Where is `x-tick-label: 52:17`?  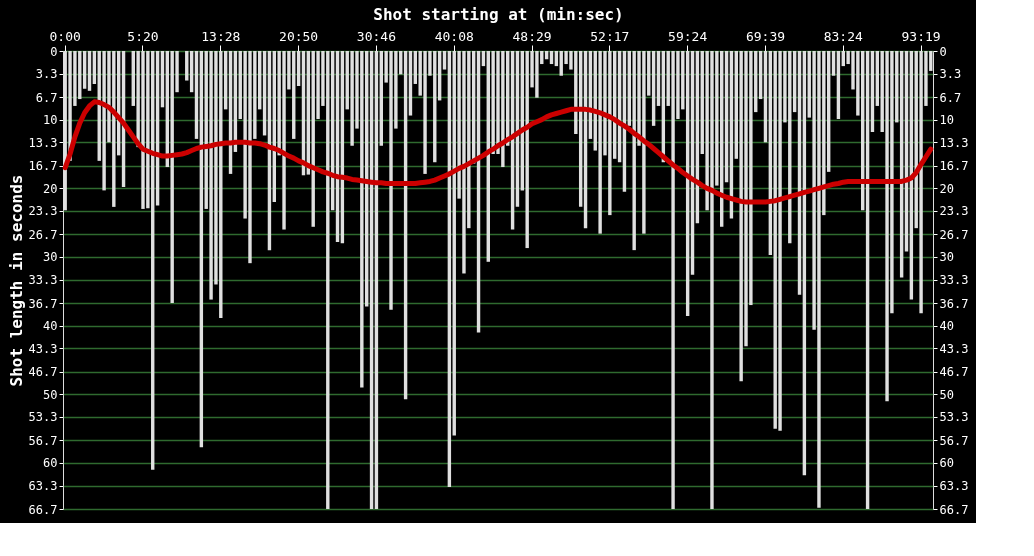 x-tick-label: 52:17 is located at coordinates (610, 36).